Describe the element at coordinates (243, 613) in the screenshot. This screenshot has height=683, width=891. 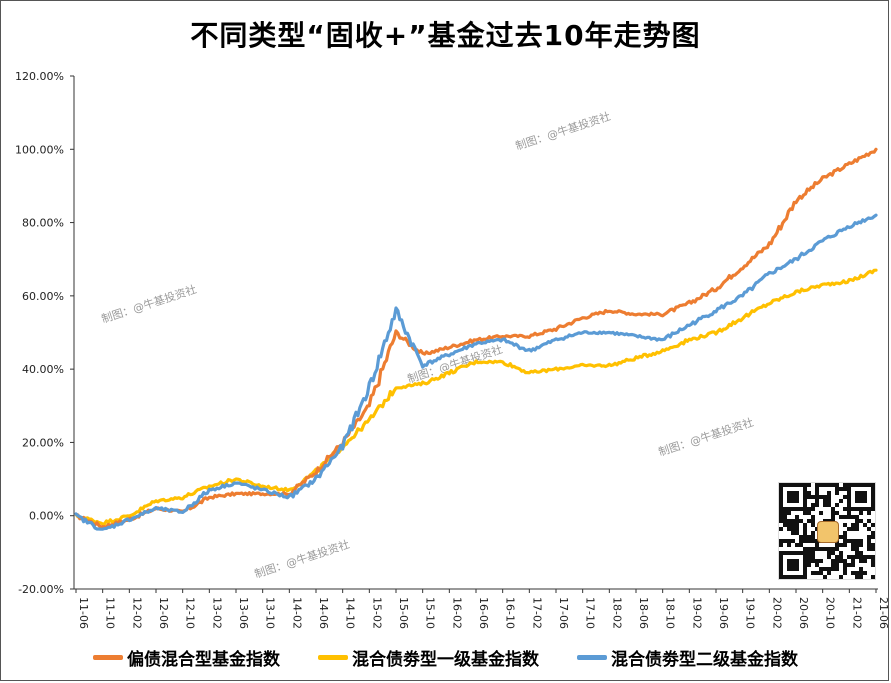
I see `x-tick-label: 13-06` at that location.